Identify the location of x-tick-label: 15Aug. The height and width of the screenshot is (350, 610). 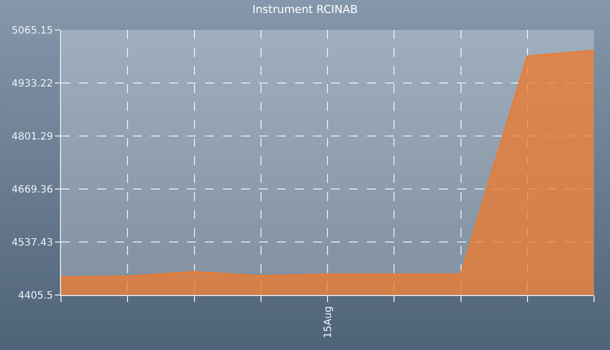
(328, 322).